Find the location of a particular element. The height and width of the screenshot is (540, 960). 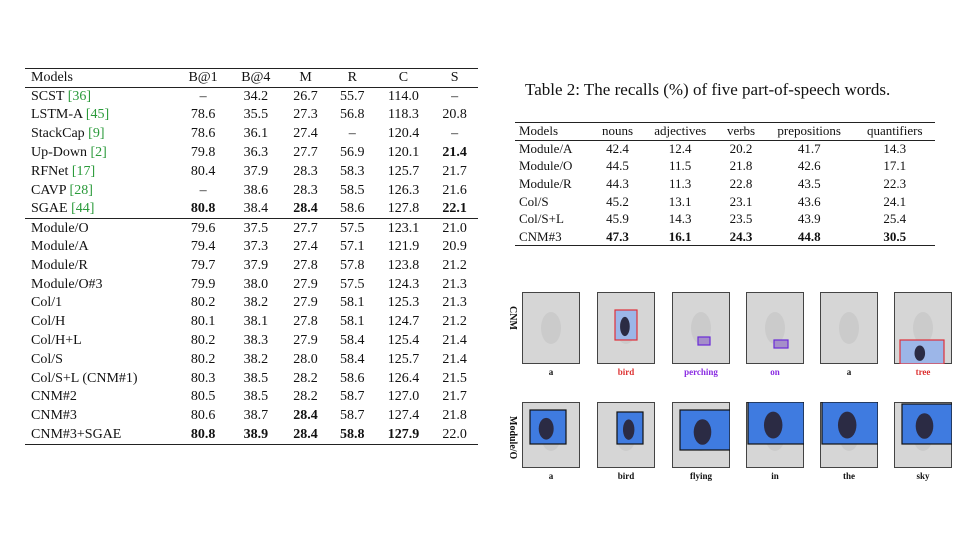

model-name: Col/1 is located at coordinates (47, 303).